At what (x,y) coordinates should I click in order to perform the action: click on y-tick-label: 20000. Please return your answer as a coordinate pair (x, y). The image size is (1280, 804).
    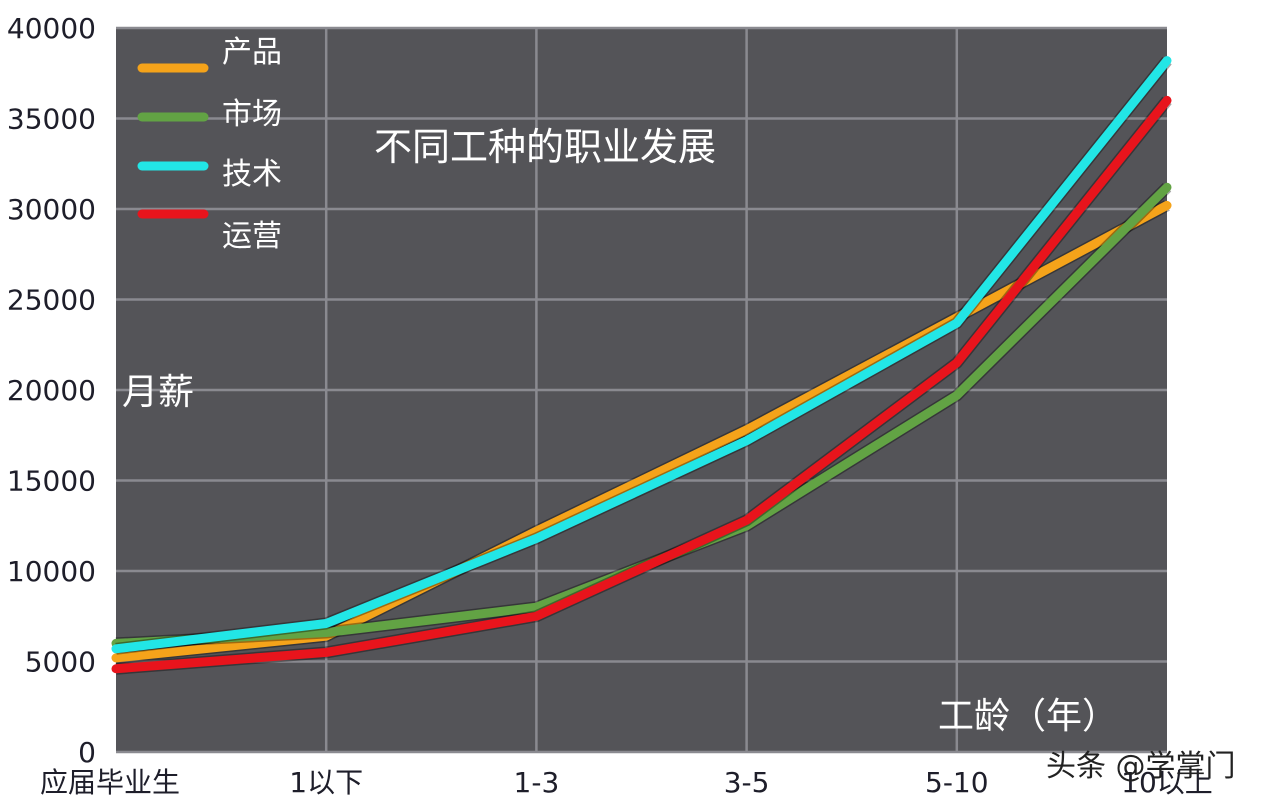
    Looking at the image, I should click on (51, 390).